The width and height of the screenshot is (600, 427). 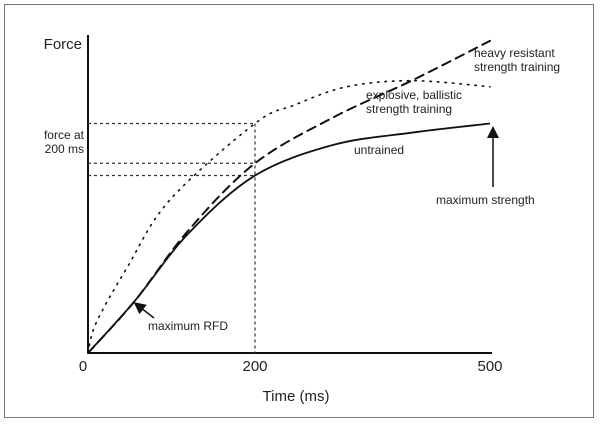 What do you see at coordinates (144, 310) in the screenshot?
I see `max-rfd-arrow` at bounding box center [144, 310].